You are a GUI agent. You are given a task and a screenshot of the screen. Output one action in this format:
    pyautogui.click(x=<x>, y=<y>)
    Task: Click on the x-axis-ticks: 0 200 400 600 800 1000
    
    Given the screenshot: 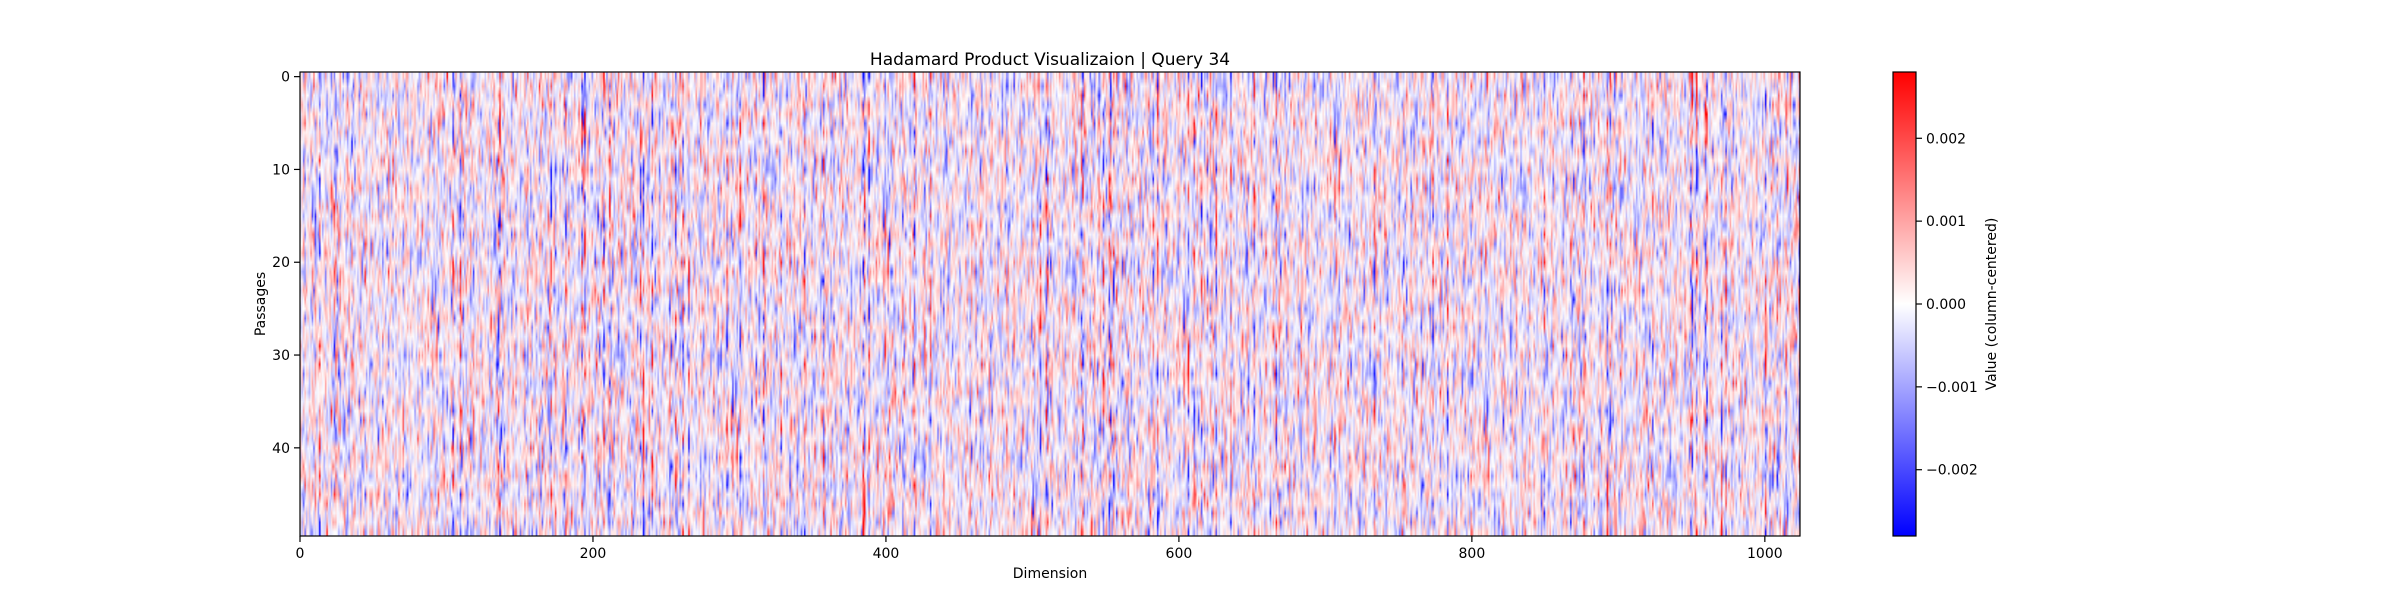 What is the action you would take?
    pyautogui.click(x=1039, y=549)
    